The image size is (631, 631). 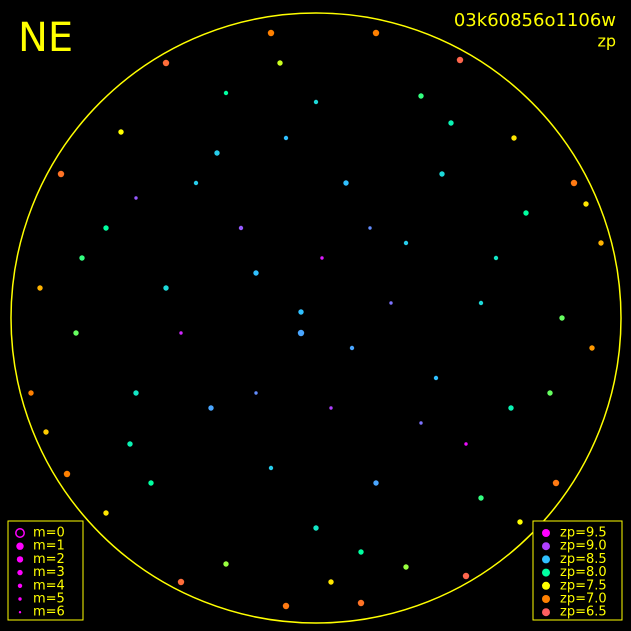 I want to click on m-legend-label: m=2, so click(x=49, y=559).